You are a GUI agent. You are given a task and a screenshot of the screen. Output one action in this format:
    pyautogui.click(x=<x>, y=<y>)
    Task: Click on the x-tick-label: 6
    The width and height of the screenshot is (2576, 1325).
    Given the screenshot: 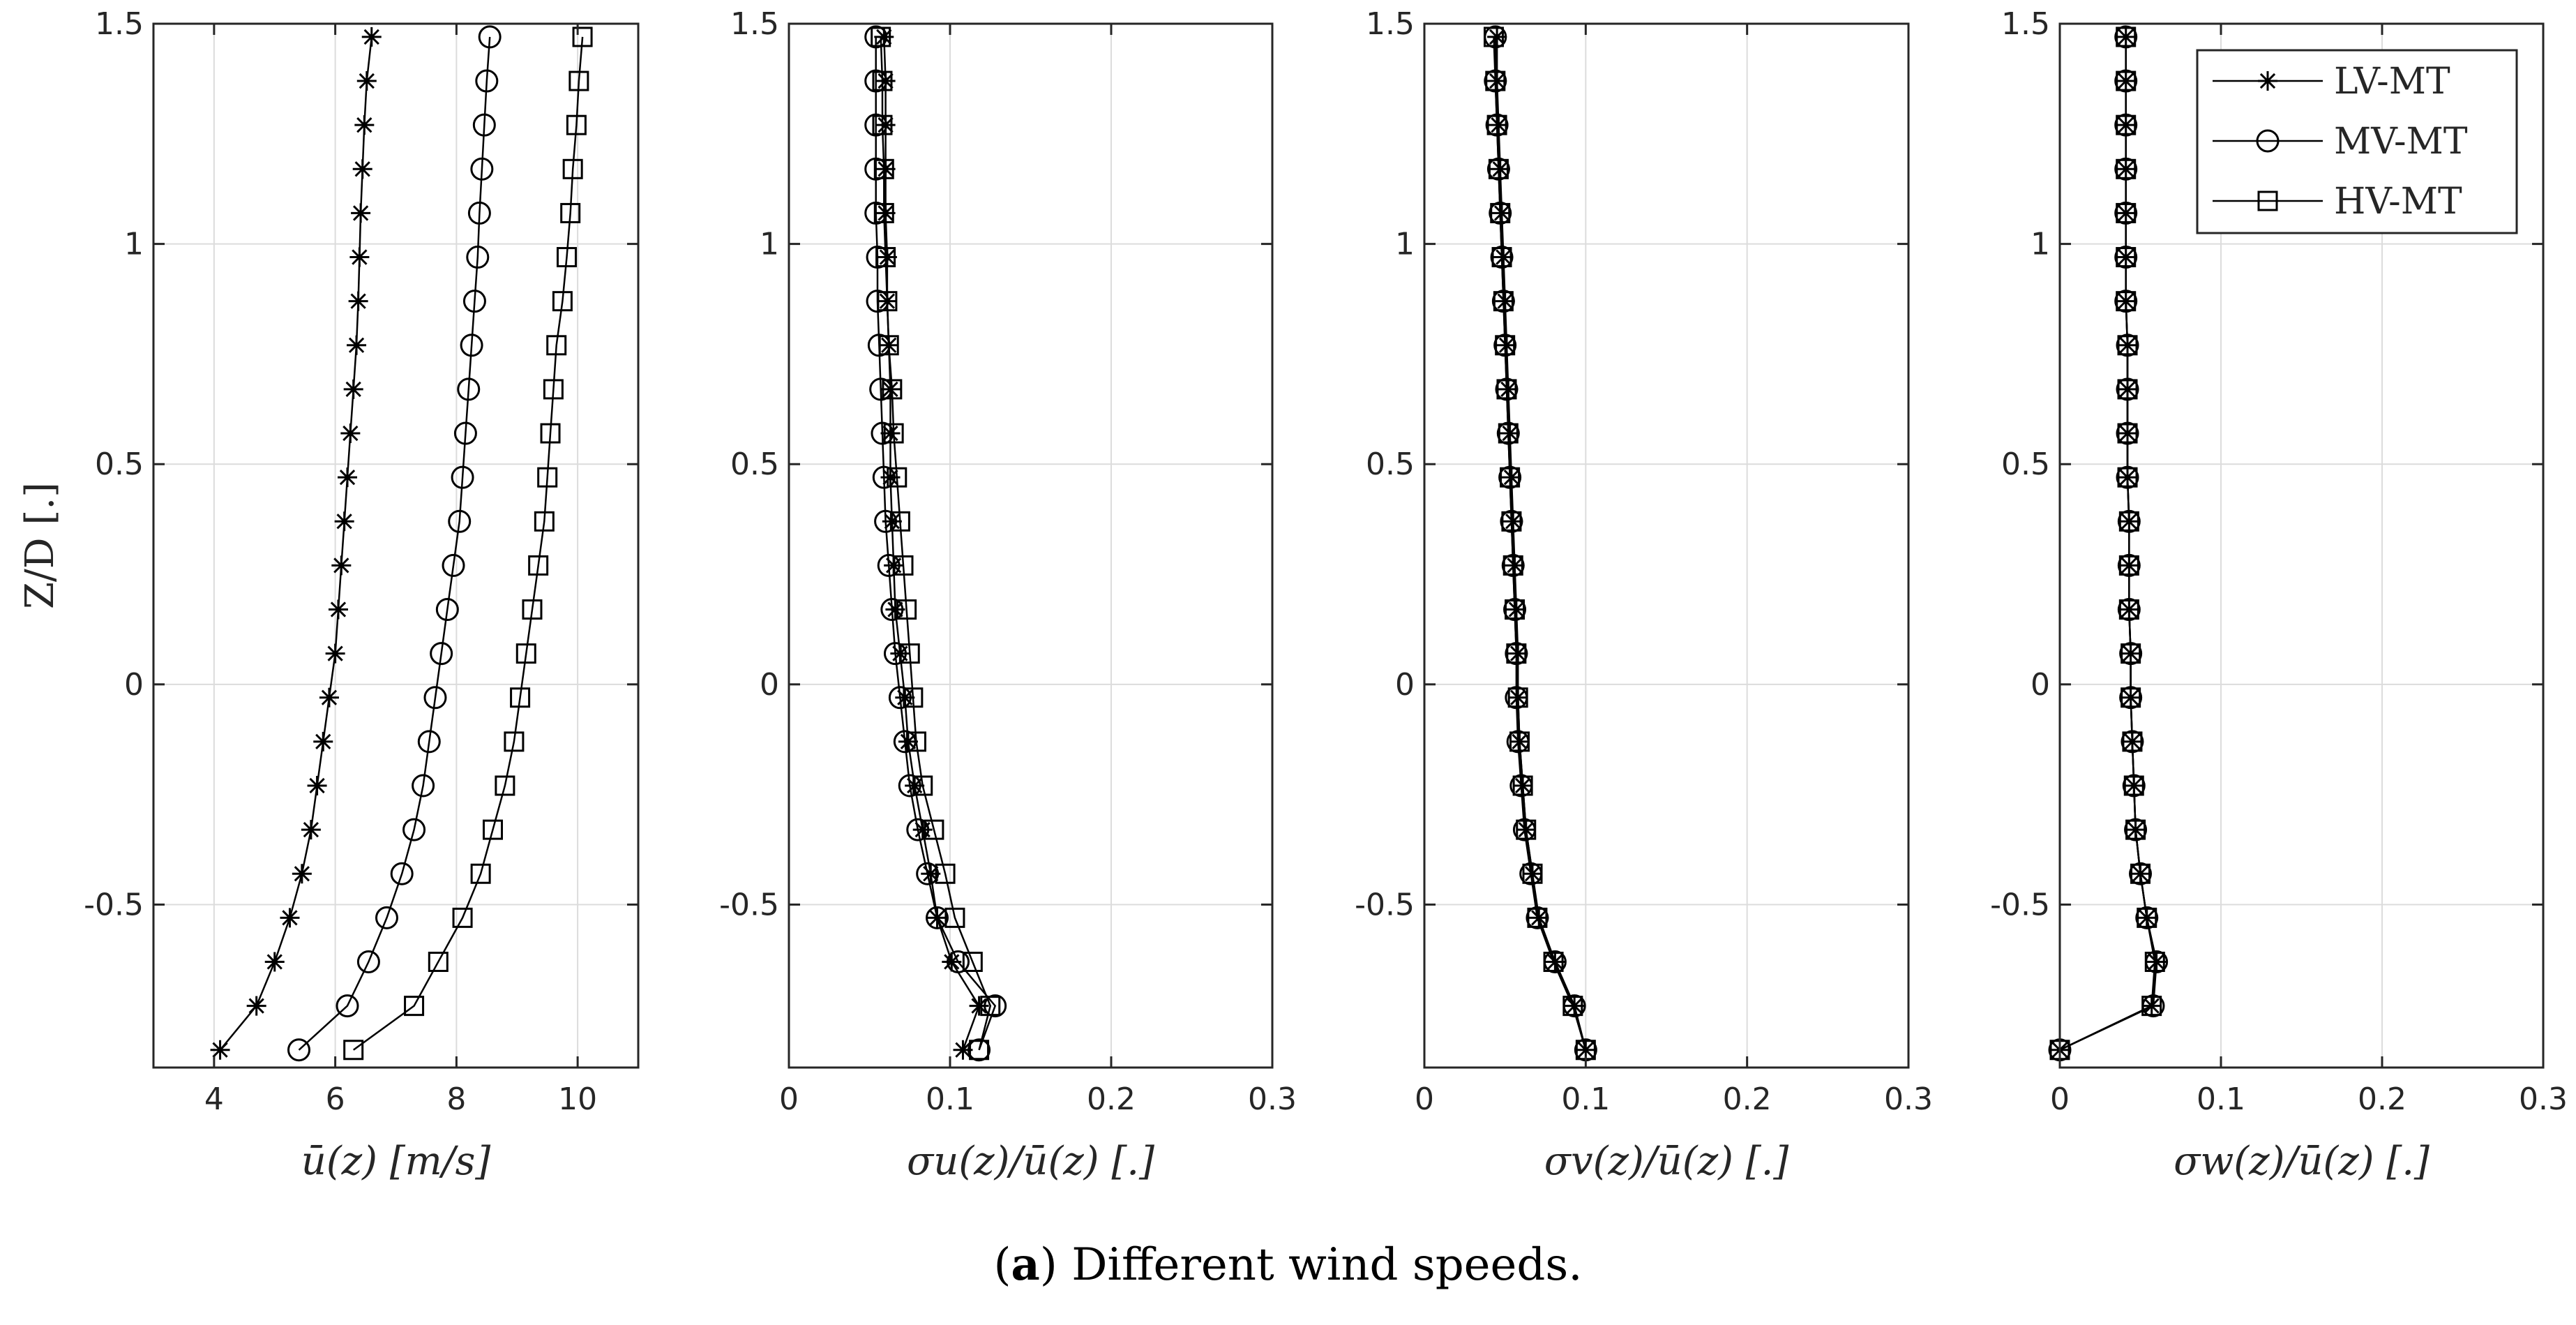 What is the action you would take?
    pyautogui.click(x=335, y=1099)
    